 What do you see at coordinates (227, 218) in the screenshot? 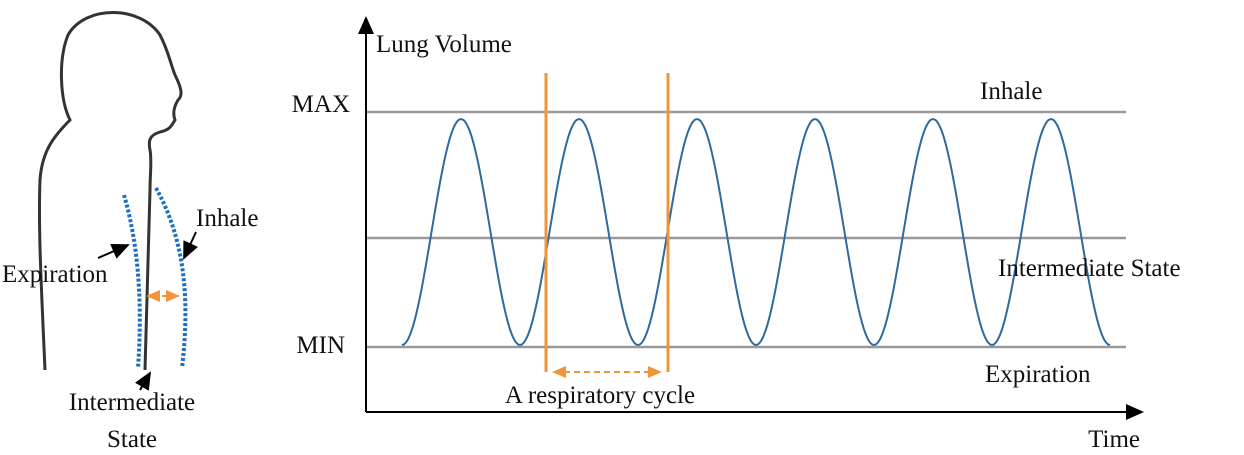
I see `label: Inhale` at bounding box center [227, 218].